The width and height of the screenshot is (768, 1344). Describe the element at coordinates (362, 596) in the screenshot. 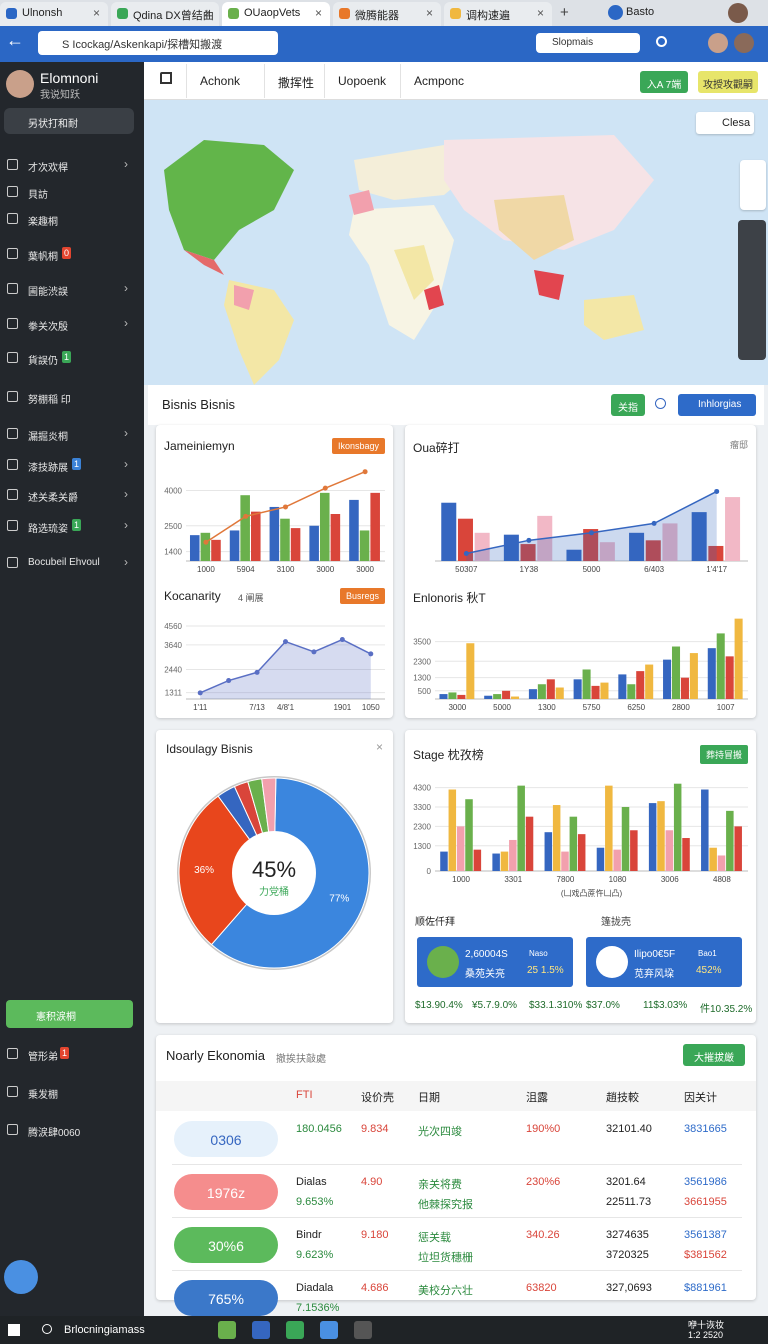

I see `chart-button: Busregs` at that location.